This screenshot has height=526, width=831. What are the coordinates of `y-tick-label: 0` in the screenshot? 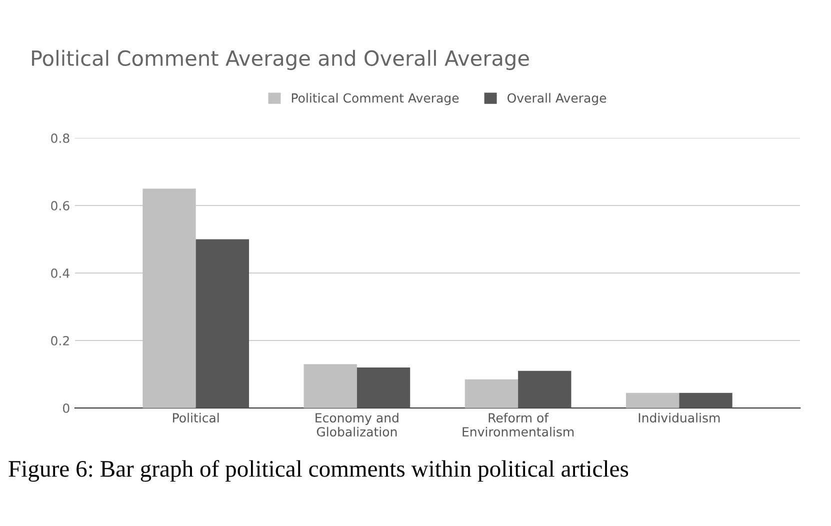 It's located at (66, 408).